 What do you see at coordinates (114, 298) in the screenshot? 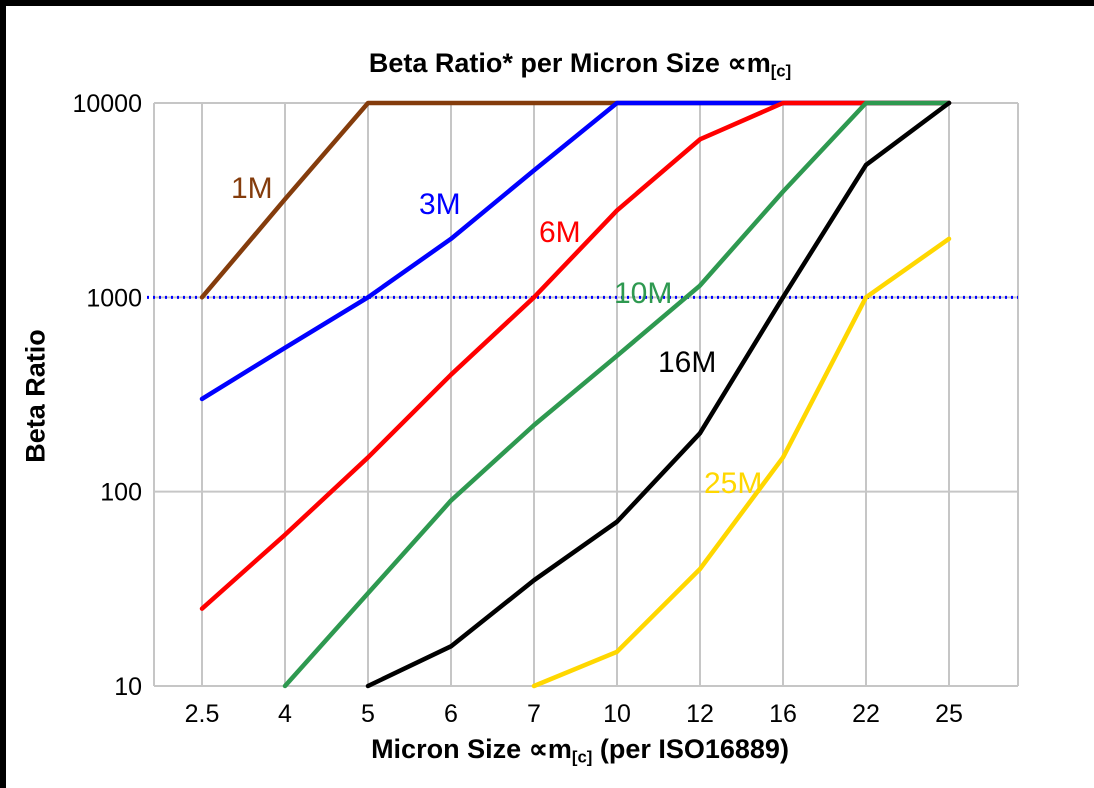
I see `y-tick-label: 1000` at bounding box center [114, 298].